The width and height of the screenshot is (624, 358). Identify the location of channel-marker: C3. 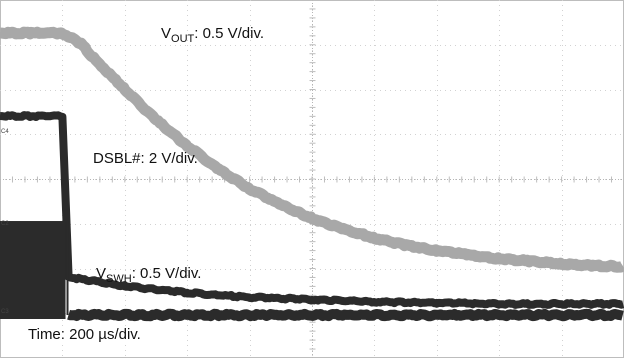
(5, 312).